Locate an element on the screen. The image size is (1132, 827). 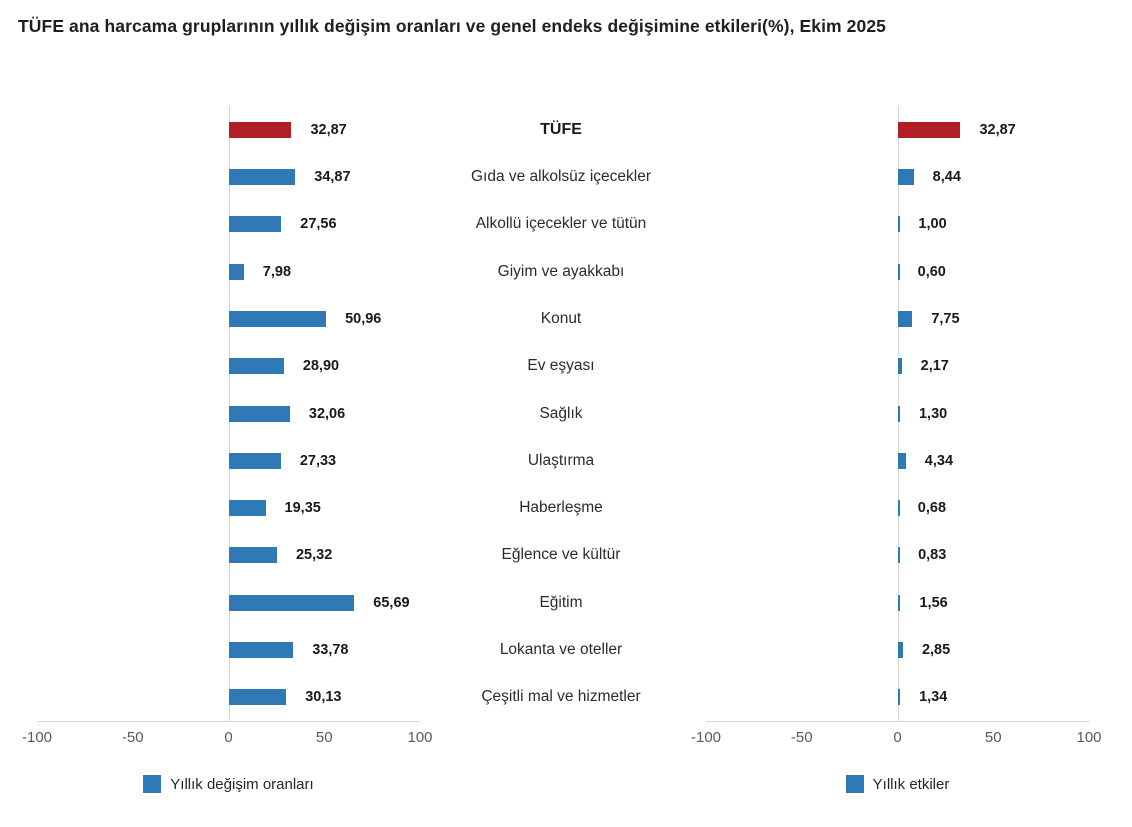
bar-row: 1,34 is located at coordinates (897, 697).